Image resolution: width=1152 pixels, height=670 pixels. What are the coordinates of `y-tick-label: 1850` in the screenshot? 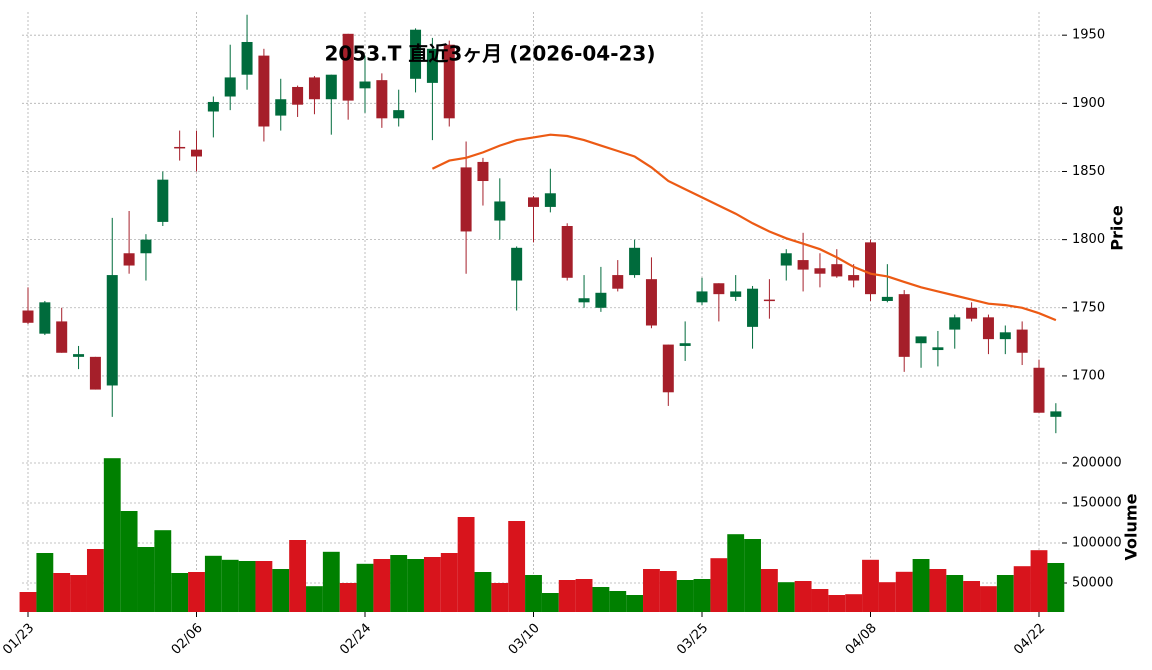 It's located at (1088, 171).